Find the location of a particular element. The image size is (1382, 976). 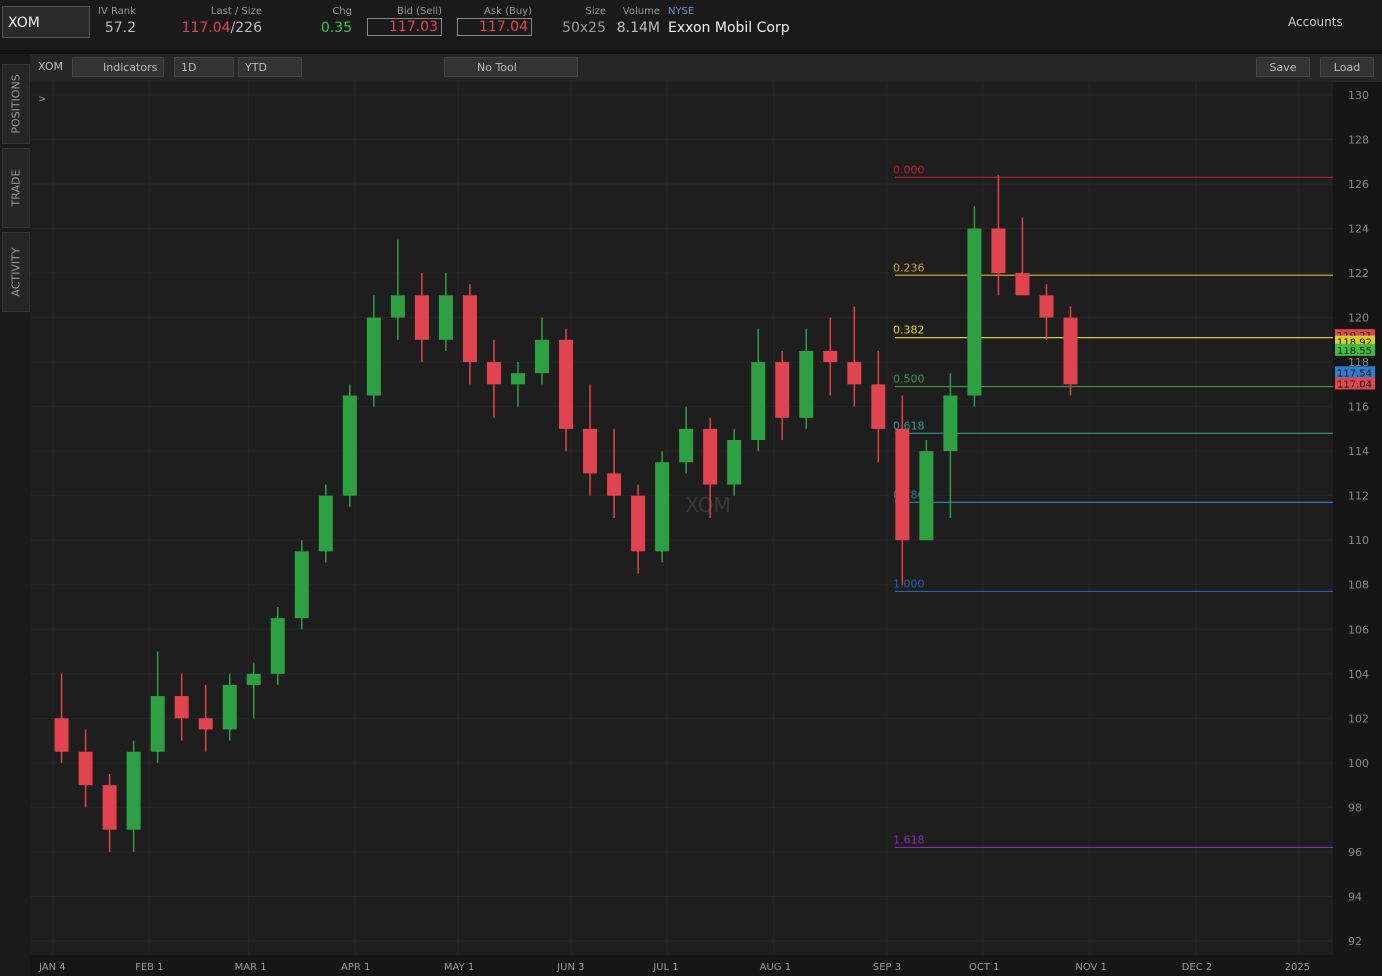

symbol-search: XOM is located at coordinates (46, 22).